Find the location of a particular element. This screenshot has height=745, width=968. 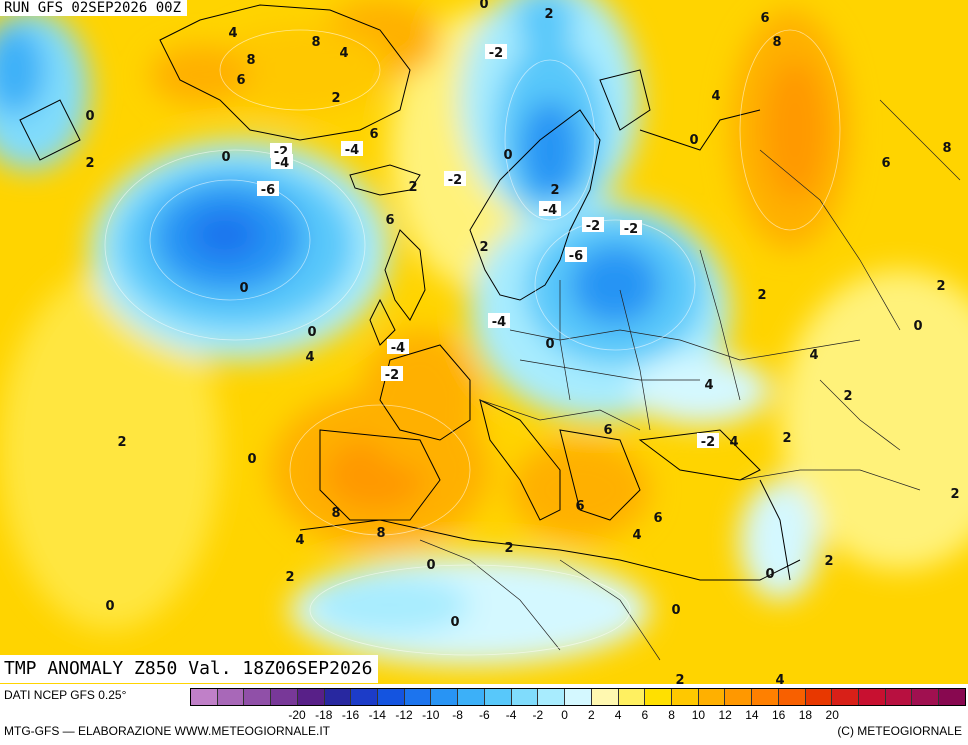

color-scale-tick: 4 is located at coordinates (618, 715).